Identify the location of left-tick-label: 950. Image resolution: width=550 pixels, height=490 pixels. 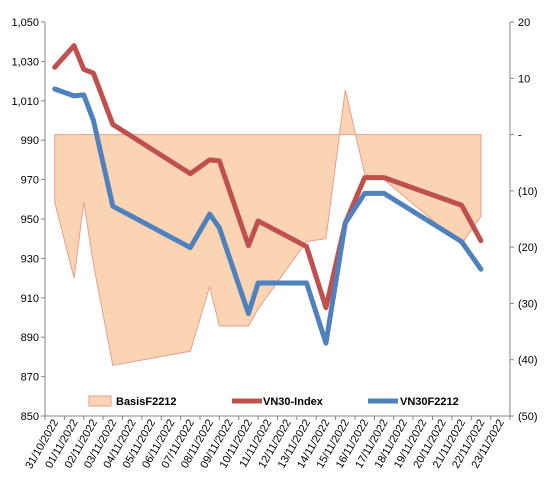
(30, 220).